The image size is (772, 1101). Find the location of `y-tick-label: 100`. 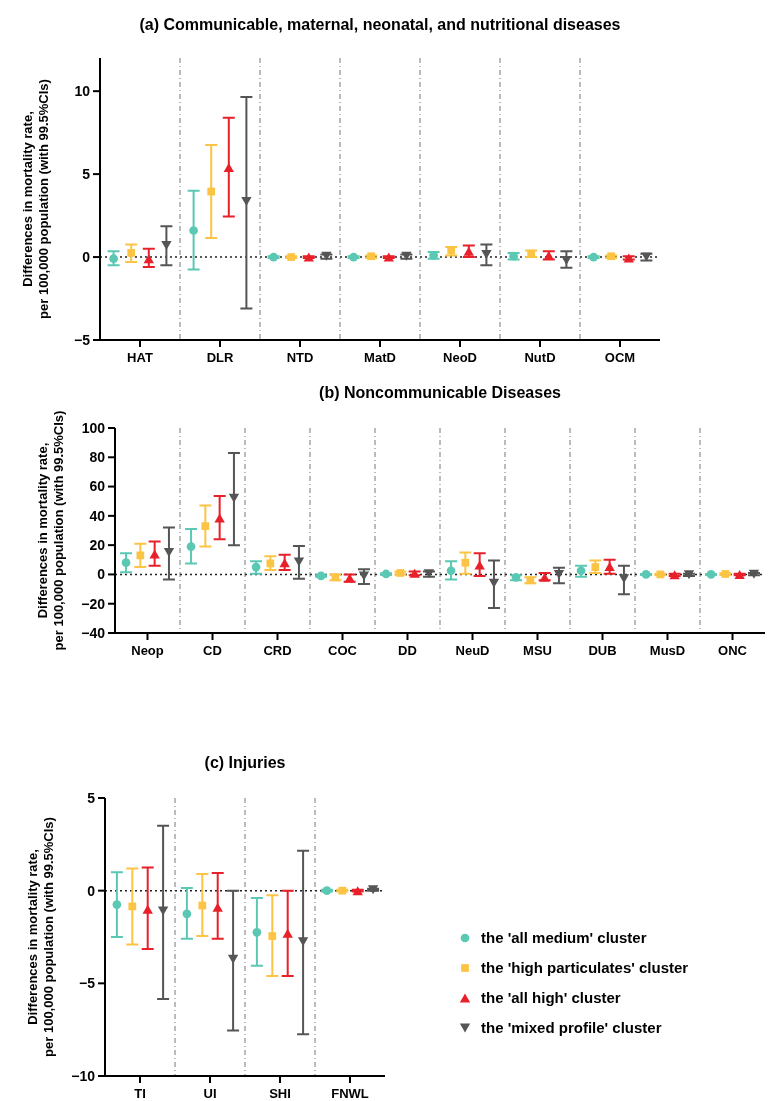

y-tick-label: 100 is located at coordinates (93, 427).